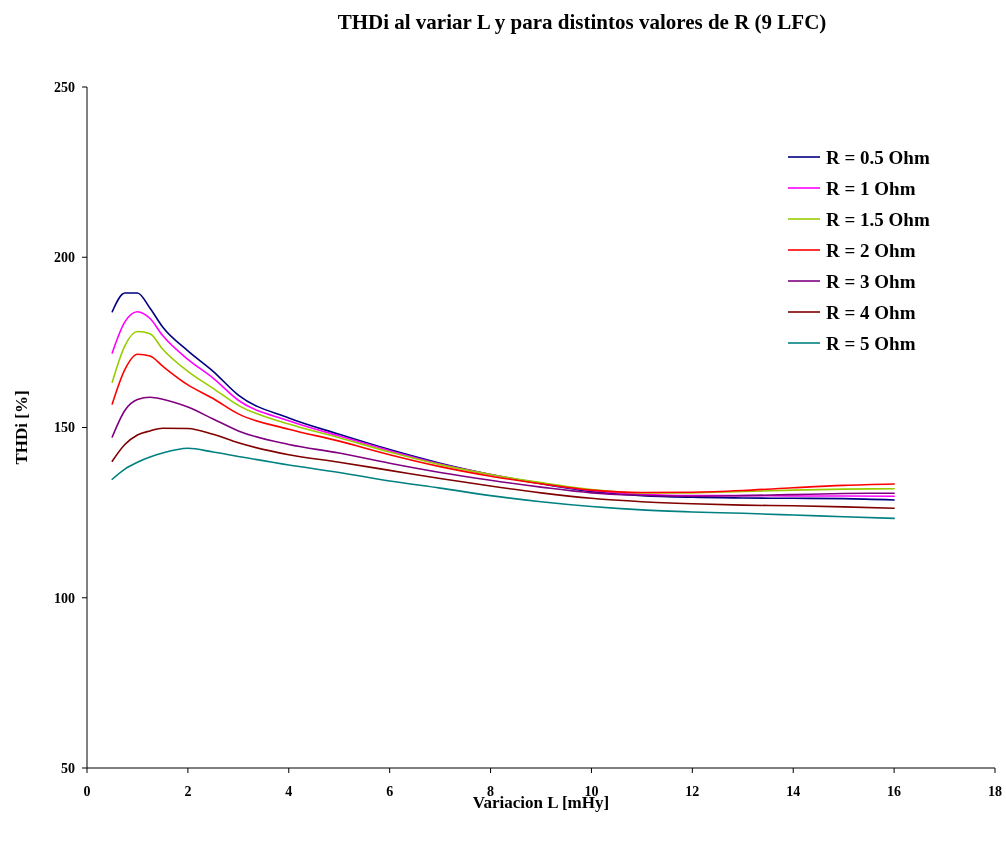 The image size is (1006, 841). I want to click on chart-title: THDi al variar L y para distintos valores de R (9 LFC), so click(582, 22).